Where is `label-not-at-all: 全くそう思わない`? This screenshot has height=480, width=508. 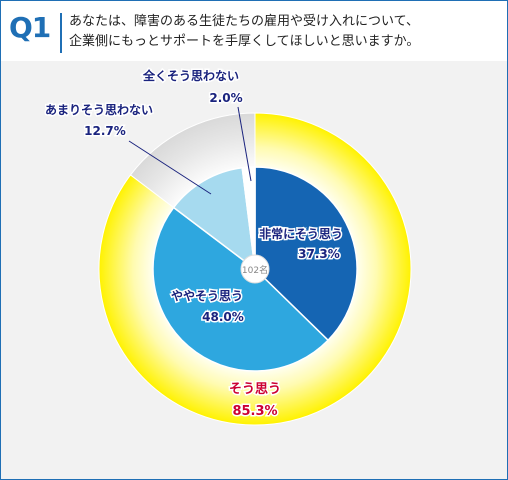 label-not-at-all: 全くそう思わない is located at coordinates (190, 75).